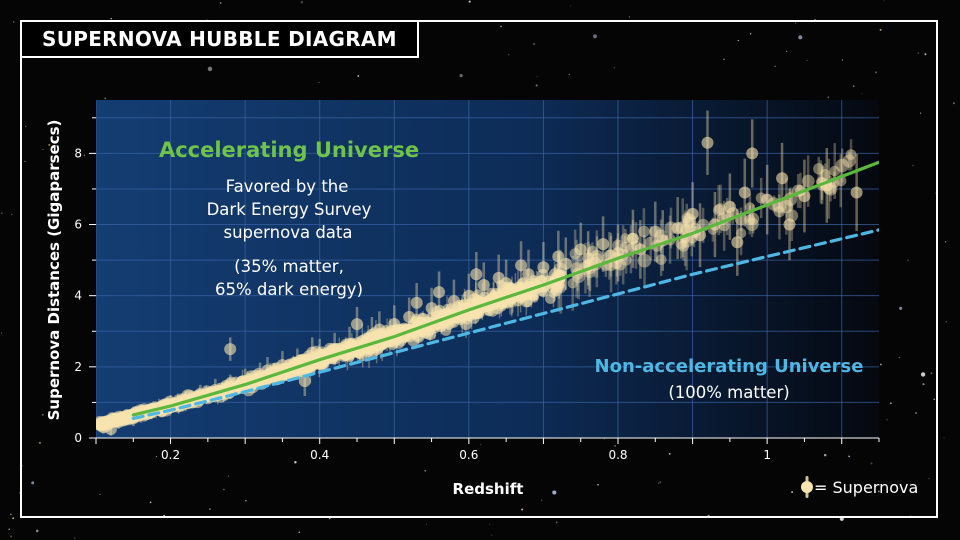  Describe the element at coordinates (729, 366) in the screenshot. I see `annotation-non-accelerating-title: Non-accelerating Universe` at that location.